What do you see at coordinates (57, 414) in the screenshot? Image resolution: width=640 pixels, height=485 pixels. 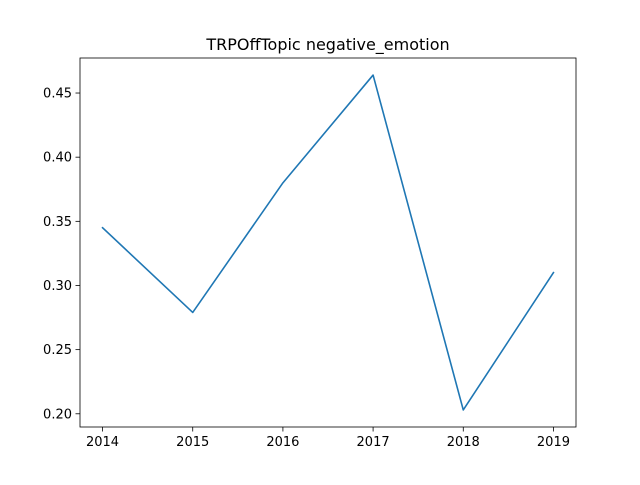 I see `y-tick-label: 0.20` at bounding box center [57, 414].